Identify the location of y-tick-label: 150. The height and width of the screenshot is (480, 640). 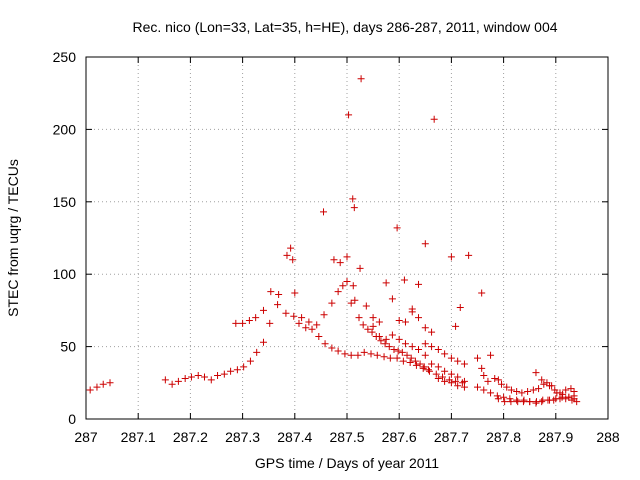
(65, 202).